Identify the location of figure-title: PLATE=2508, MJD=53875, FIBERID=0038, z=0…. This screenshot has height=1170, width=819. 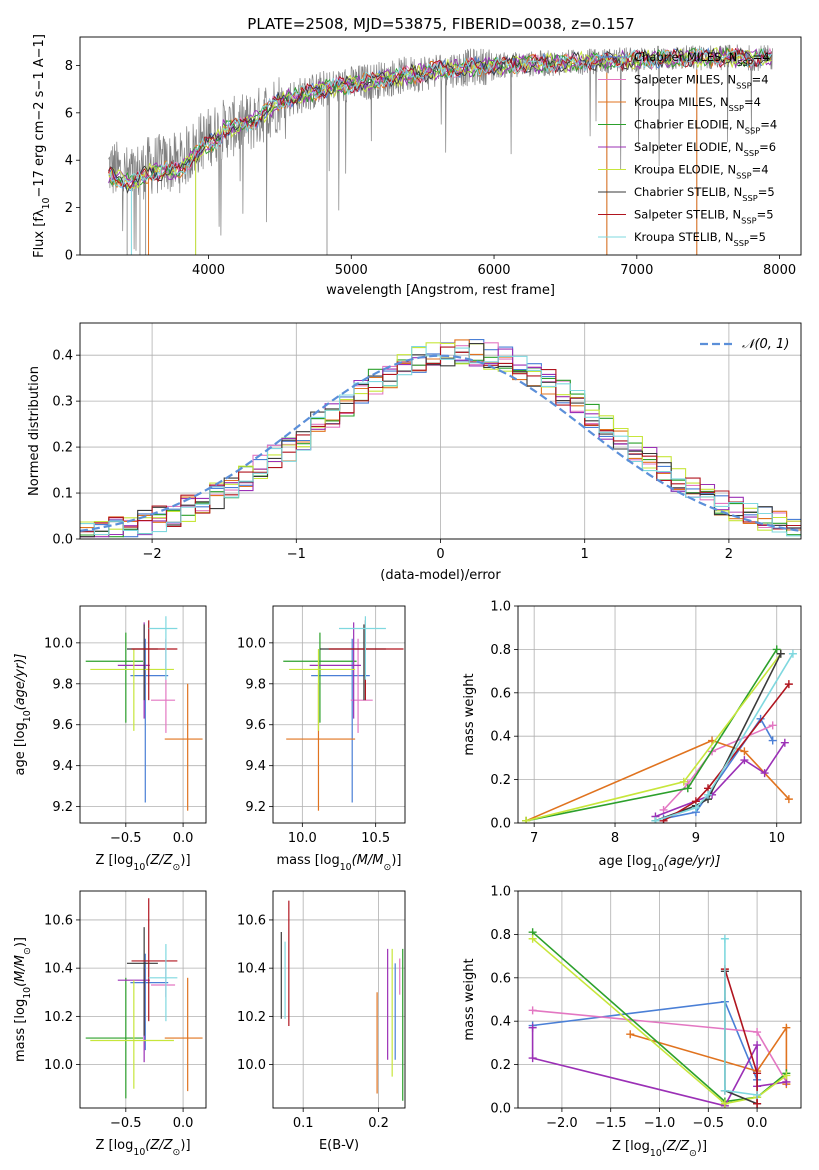
(440, 24).